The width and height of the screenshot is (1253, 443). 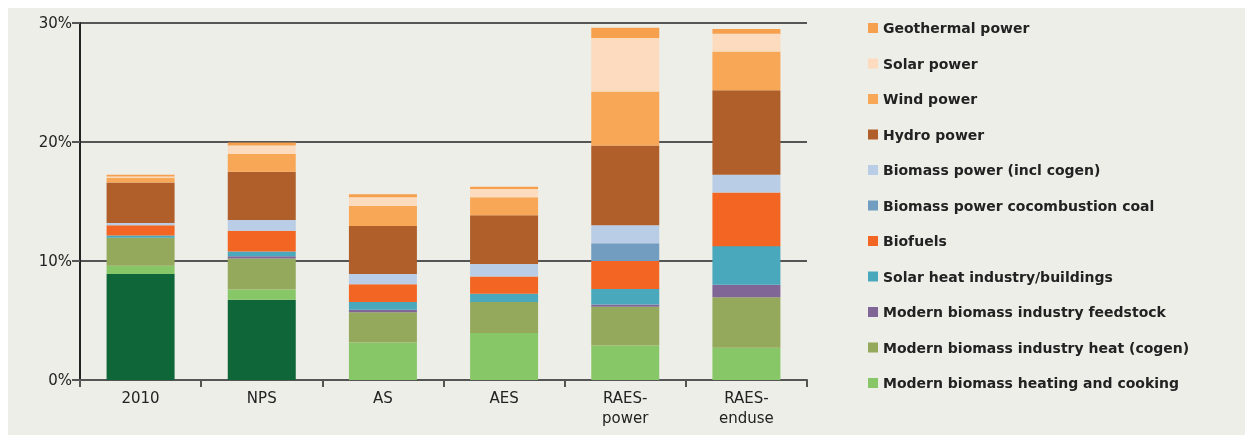 What do you see at coordinates (915, 241) in the screenshot?
I see `legend-label: Biofuels` at bounding box center [915, 241].